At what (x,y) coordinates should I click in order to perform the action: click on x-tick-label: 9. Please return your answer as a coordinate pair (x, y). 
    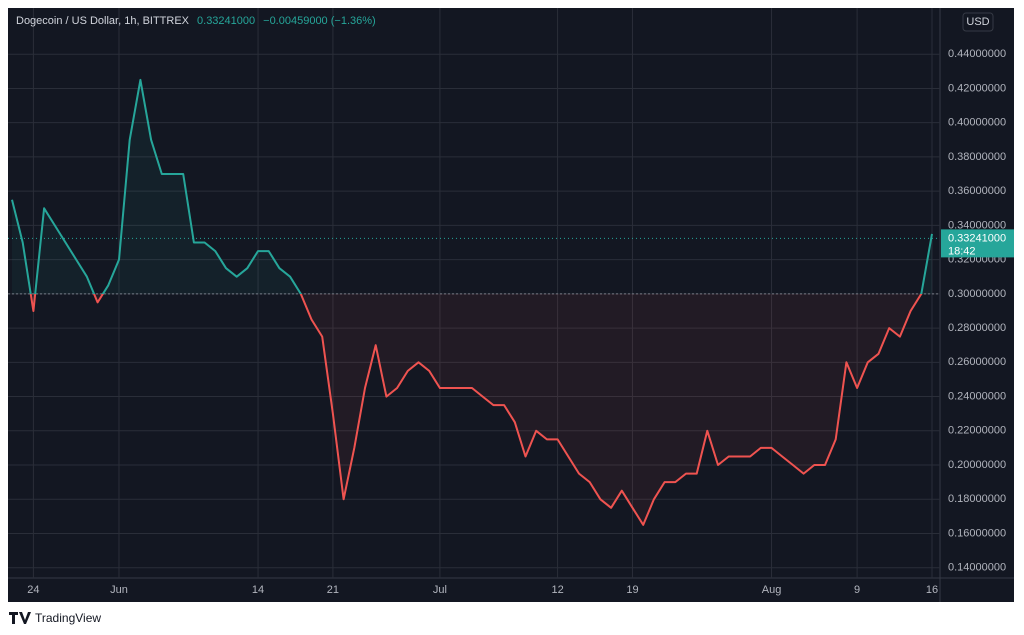
    Looking at the image, I should click on (857, 590).